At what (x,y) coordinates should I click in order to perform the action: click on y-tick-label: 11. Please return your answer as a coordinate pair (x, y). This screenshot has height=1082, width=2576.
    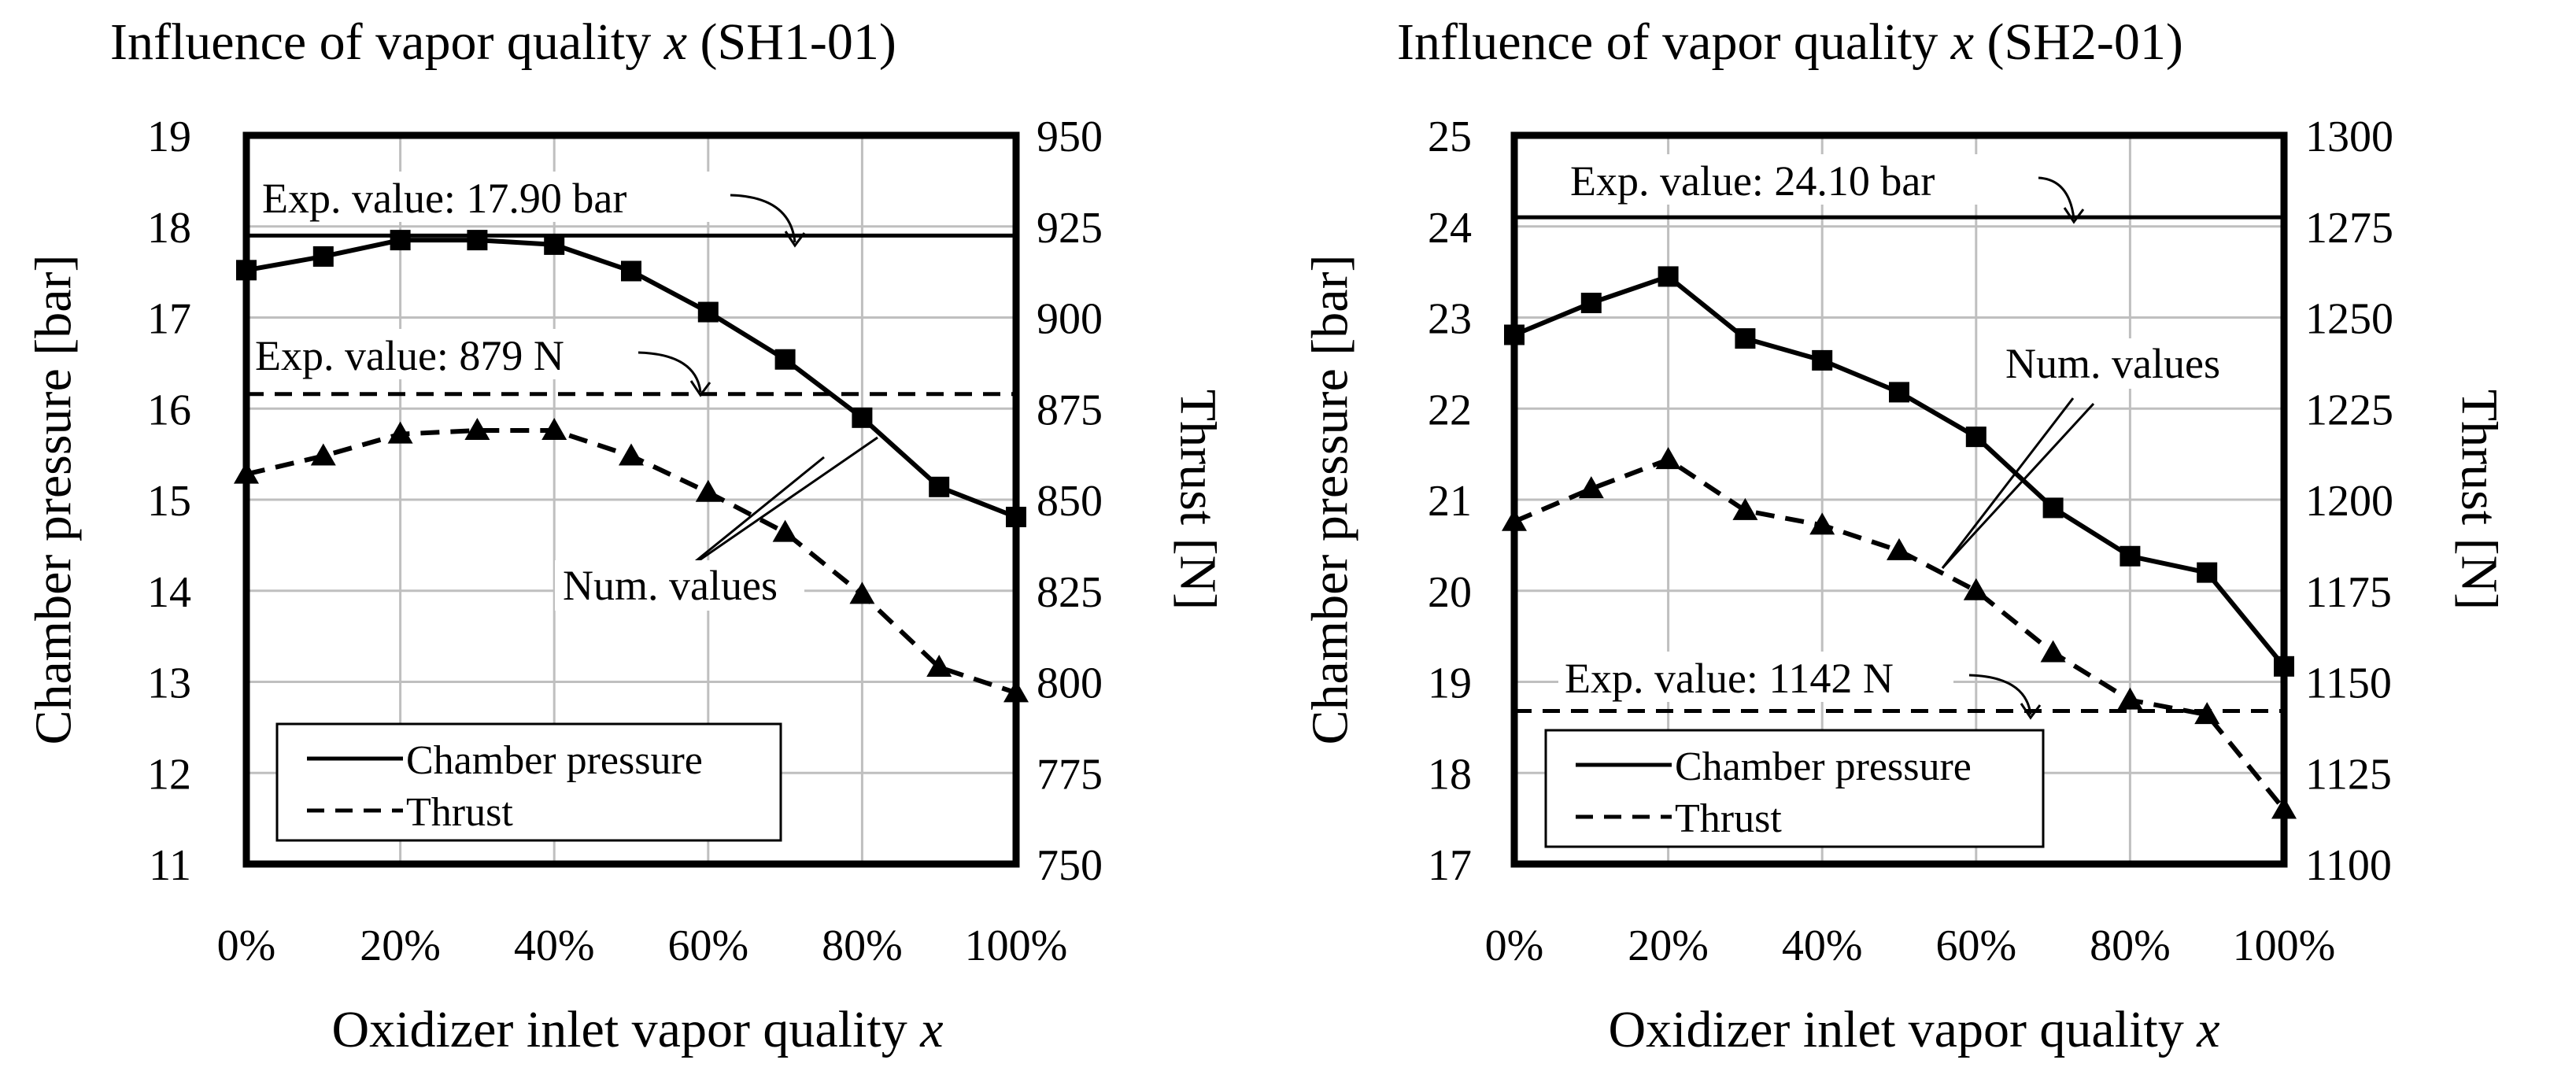
    Looking at the image, I should click on (170, 865).